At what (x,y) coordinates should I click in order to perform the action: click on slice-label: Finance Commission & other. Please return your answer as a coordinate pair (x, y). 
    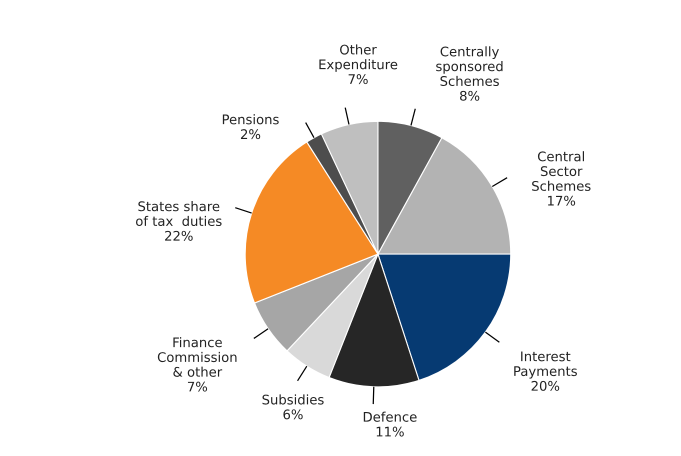
    Looking at the image, I should click on (197, 357).